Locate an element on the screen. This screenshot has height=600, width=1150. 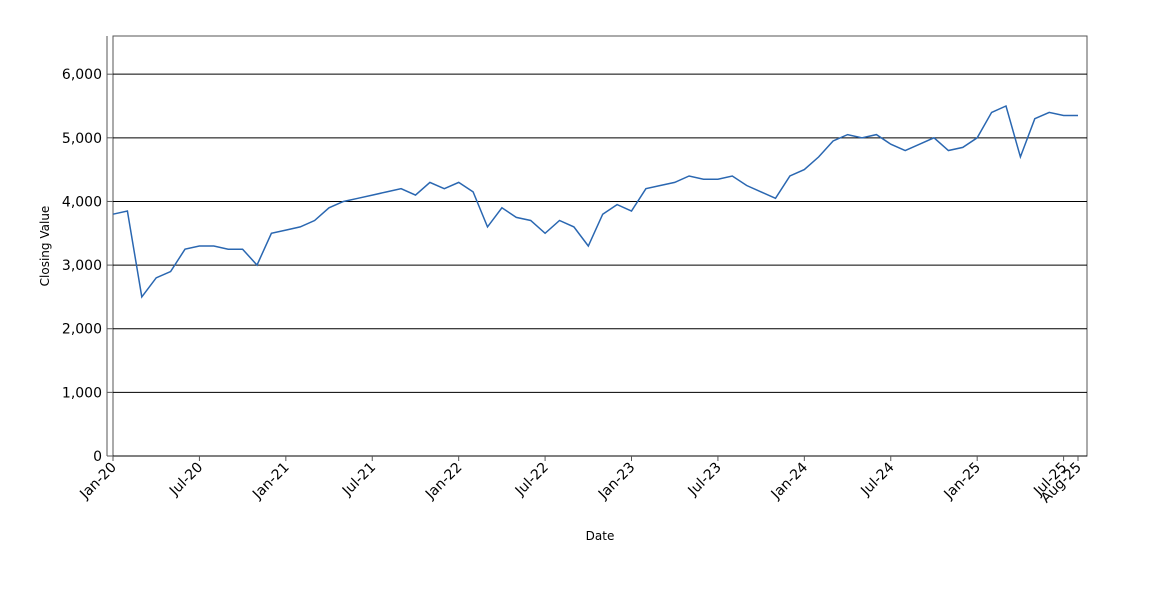
y-tick-label: 2,000 is located at coordinates (82, 330).